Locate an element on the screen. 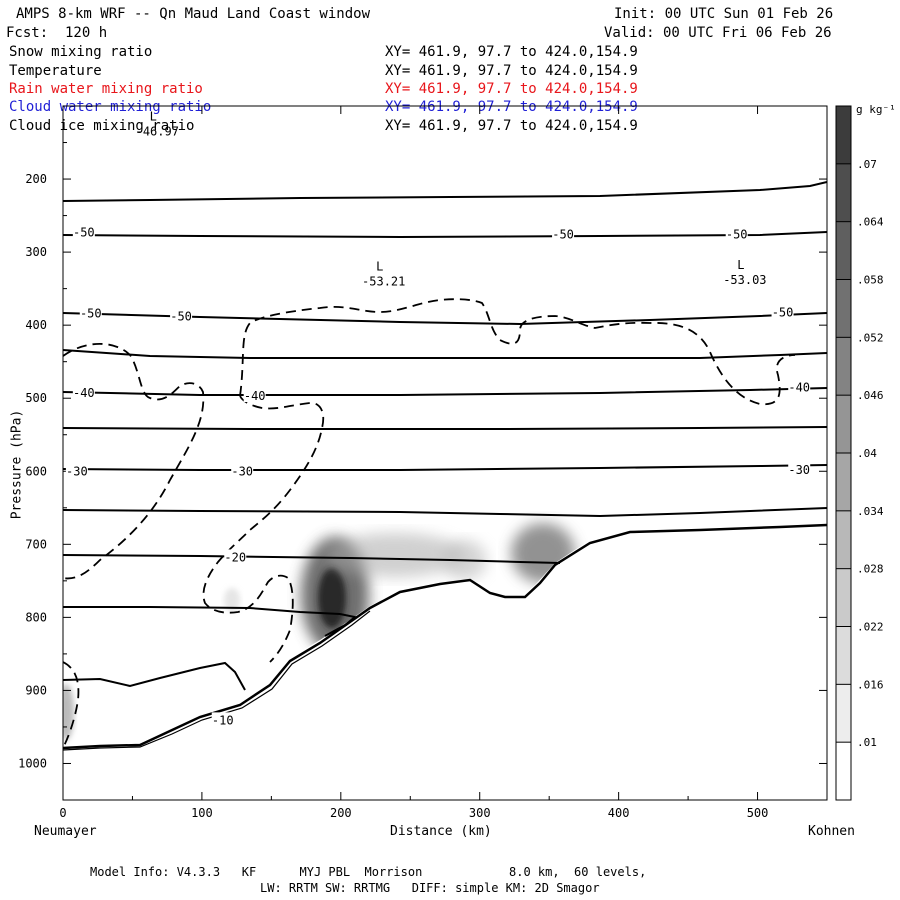 The image size is (900, 900). colorbar-label: .04 is located at coordinates (867, 453).